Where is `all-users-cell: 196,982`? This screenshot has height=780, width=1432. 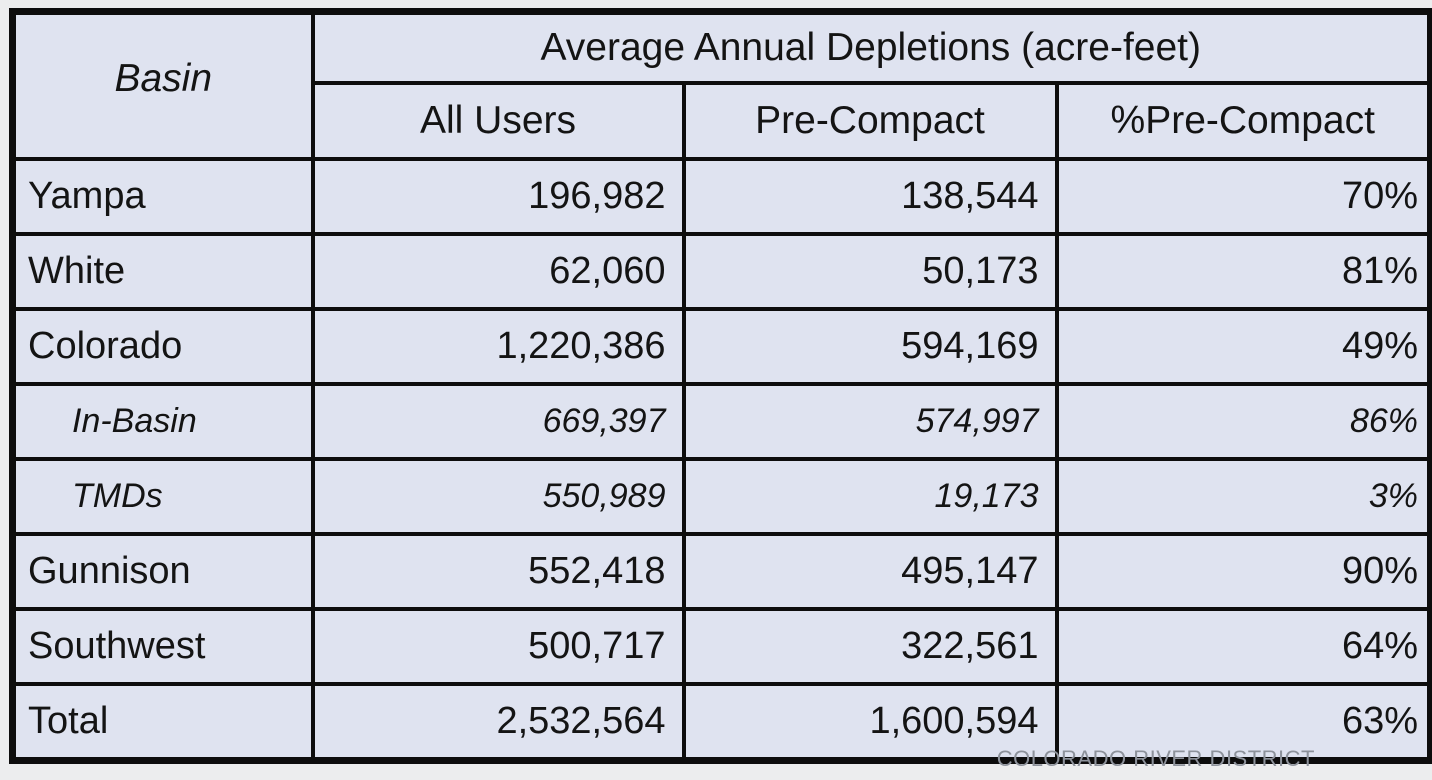
all-users-cell: 196,982 is located at coordinates (498, 196).